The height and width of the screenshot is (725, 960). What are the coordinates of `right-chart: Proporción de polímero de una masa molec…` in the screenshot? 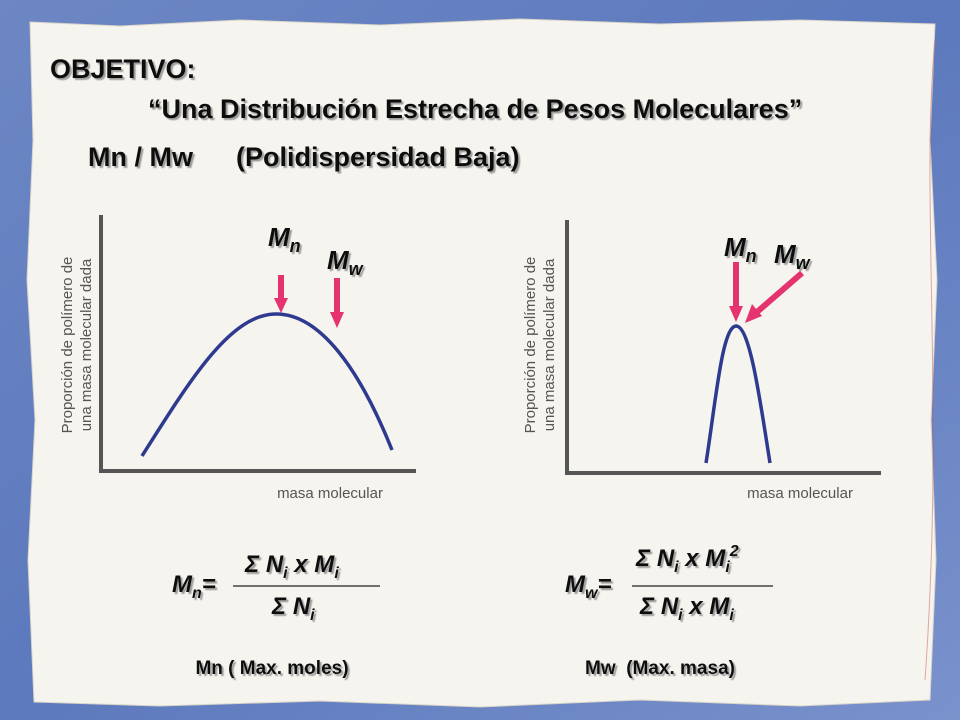 It's located at (701, 361).